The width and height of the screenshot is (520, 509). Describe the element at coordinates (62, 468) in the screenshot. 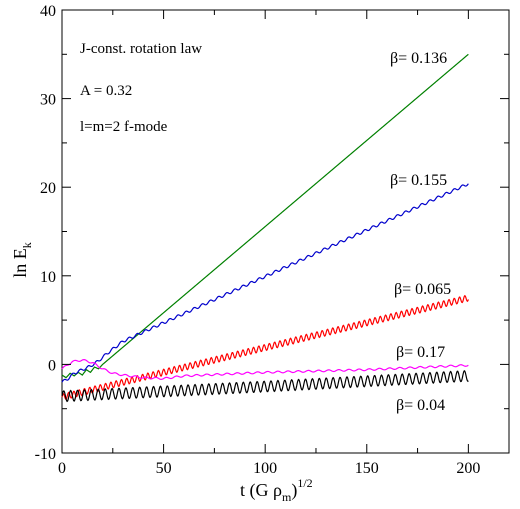

I see `x-tick-label: 0` at that location.